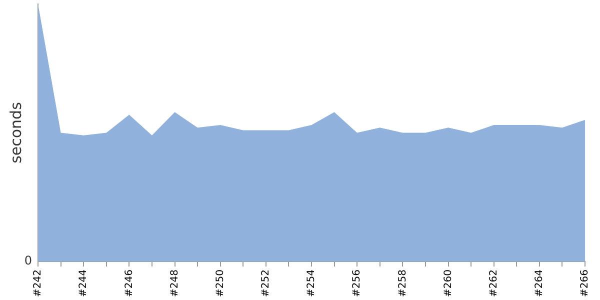 The image size is (600, 300). What do you see at coordinates (312, 284) in the screenshot?
I see `x-tick-label: #254` at bounding box center [312, 284].